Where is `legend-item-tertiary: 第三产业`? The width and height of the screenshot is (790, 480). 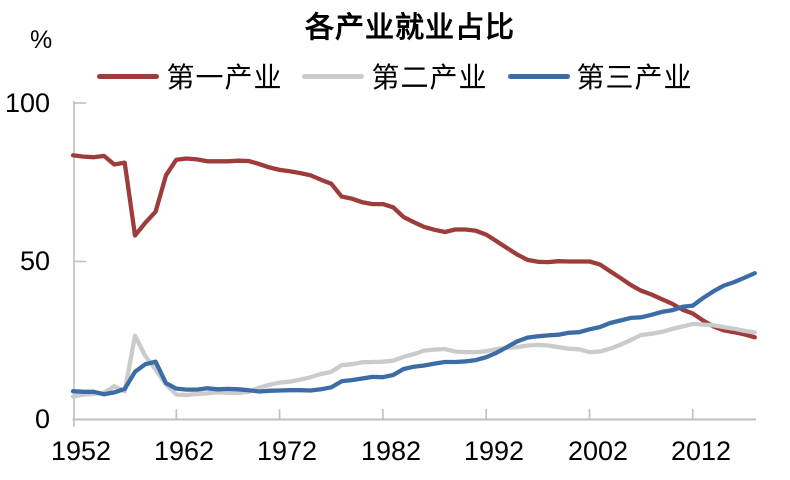 legend-item-tertiary: 第三产业 is located at coordinates (600, 76).